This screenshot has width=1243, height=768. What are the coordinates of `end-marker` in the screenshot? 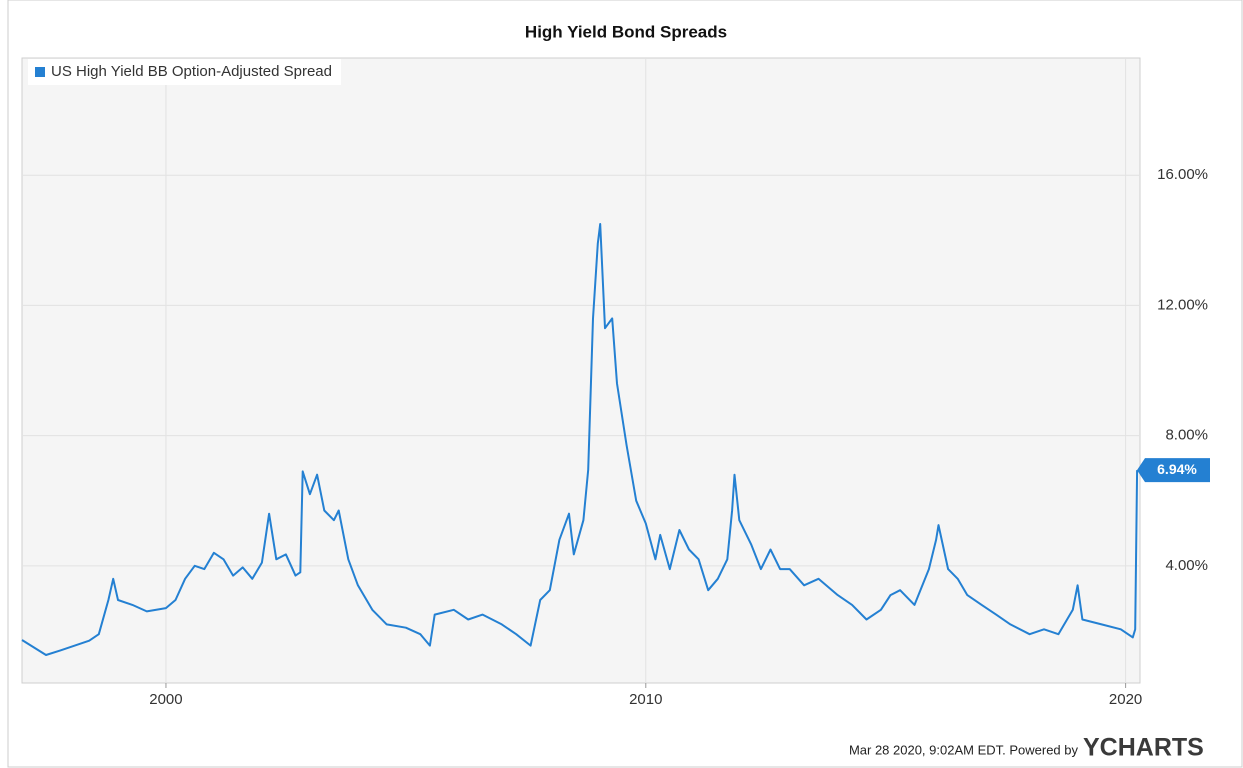 It's located at (1173, 470).